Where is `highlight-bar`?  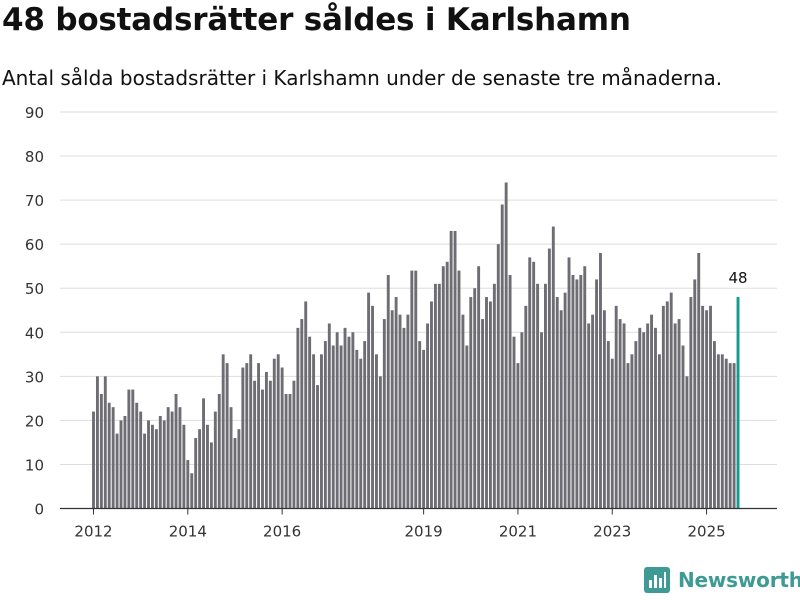 highlight-bar is located at coordinates (738, 403).